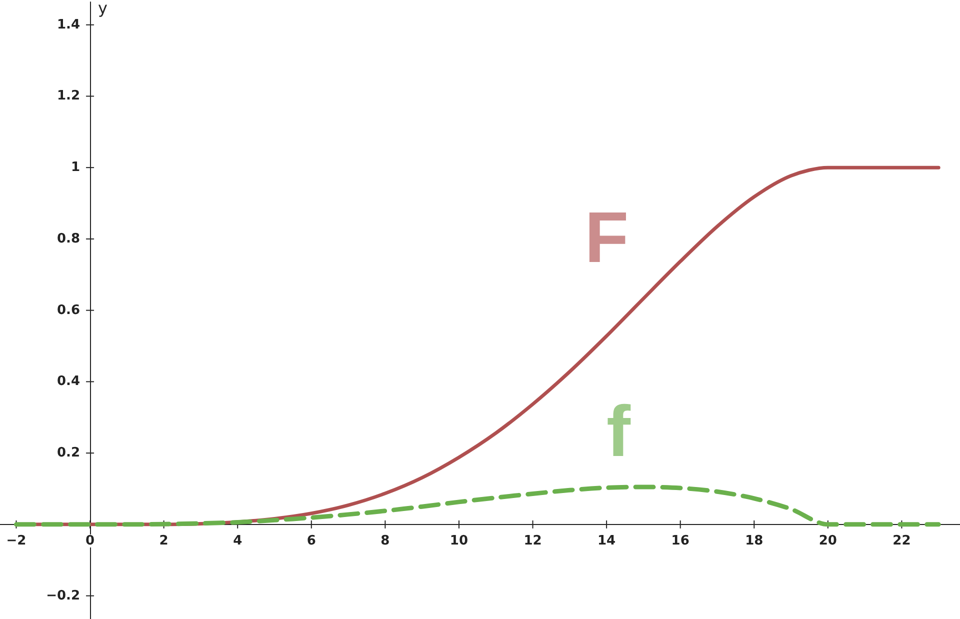  I want to click on x-tick-label: 0, so click(90, 540).